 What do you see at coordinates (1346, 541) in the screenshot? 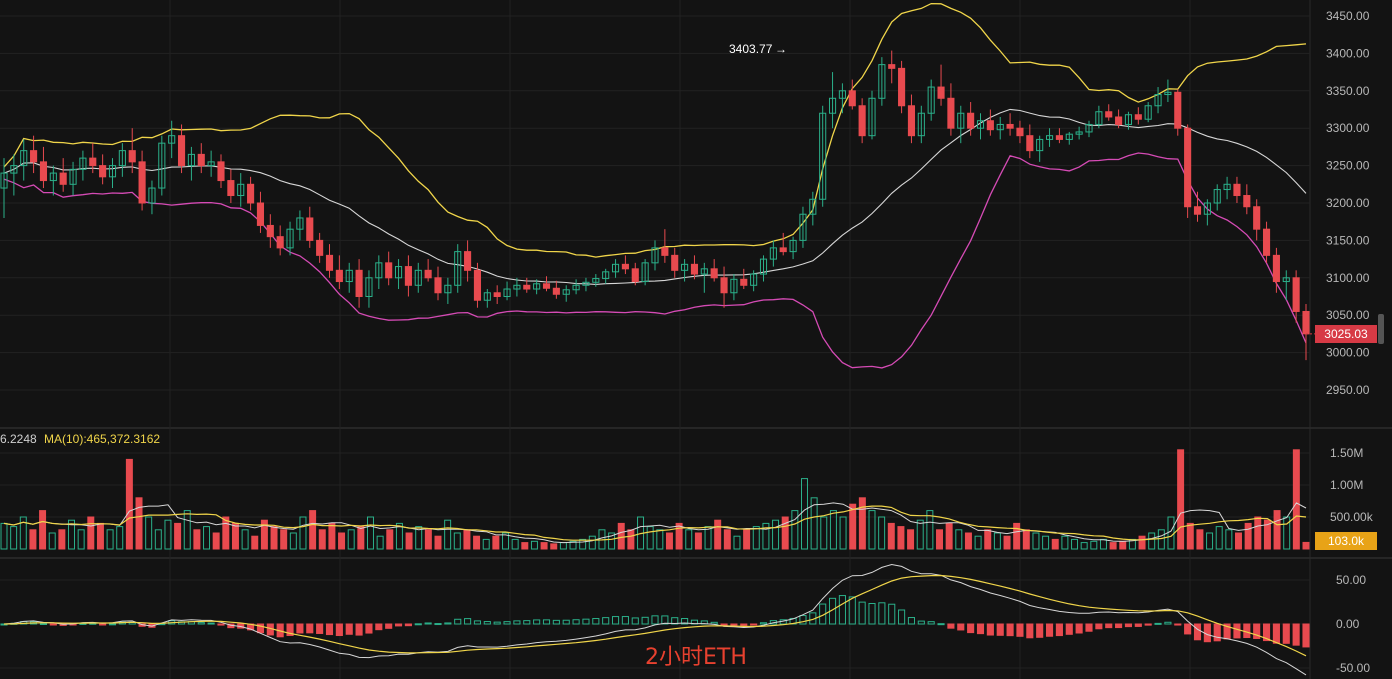
I see `last-volume-tag` at bounding box center [1346, 541].